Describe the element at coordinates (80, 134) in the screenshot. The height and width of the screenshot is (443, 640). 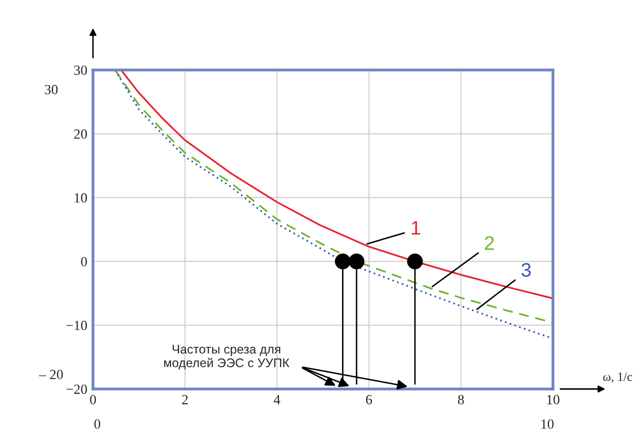
I see `y-tick-label: 20` at that location.